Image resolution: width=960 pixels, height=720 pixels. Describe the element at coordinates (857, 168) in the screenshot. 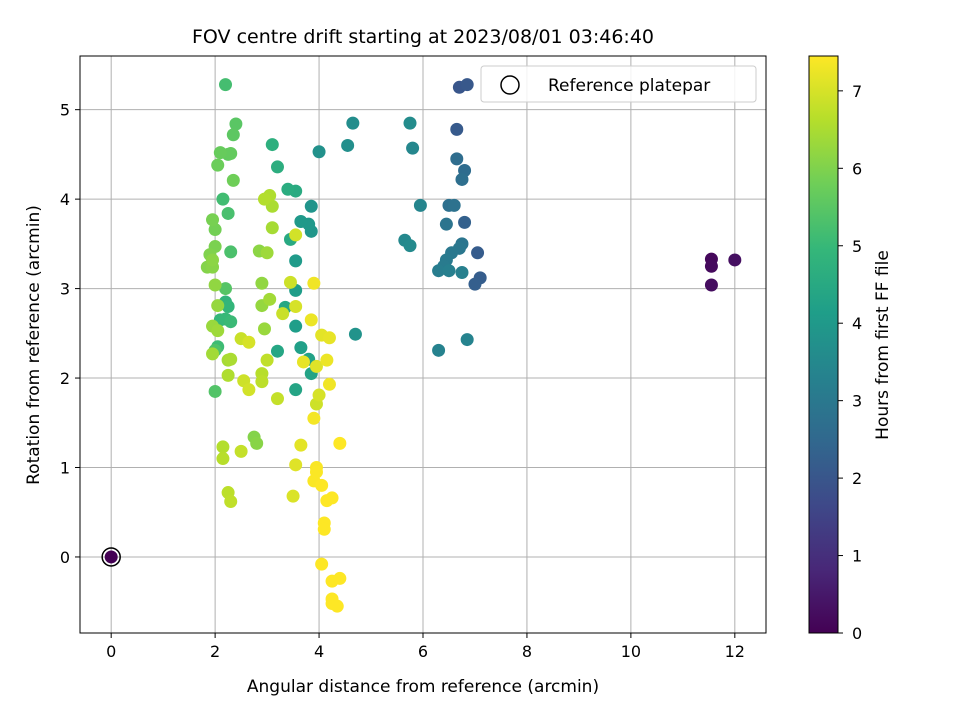

I see `colorbar-tick-label: 6` at that location.